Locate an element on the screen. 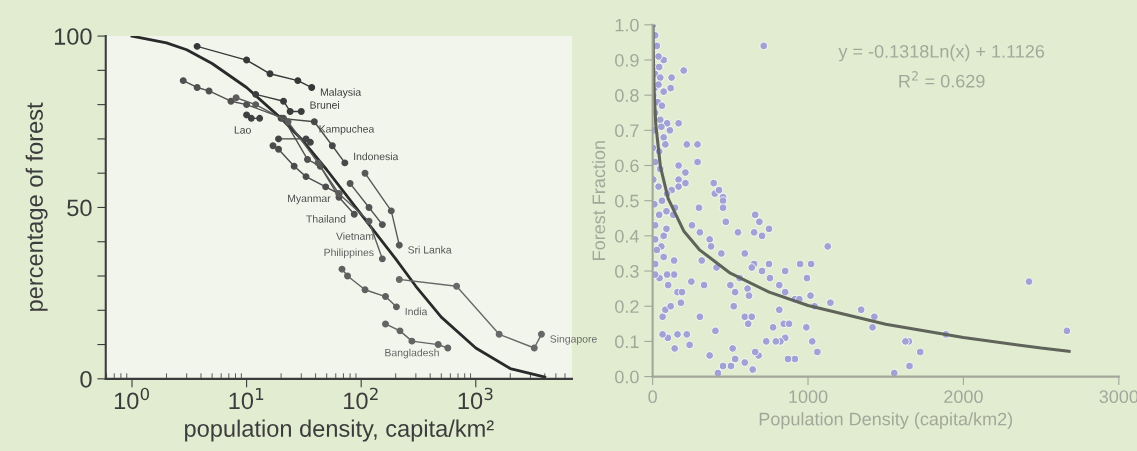  series-label: India is located at coordinates (416, 311).